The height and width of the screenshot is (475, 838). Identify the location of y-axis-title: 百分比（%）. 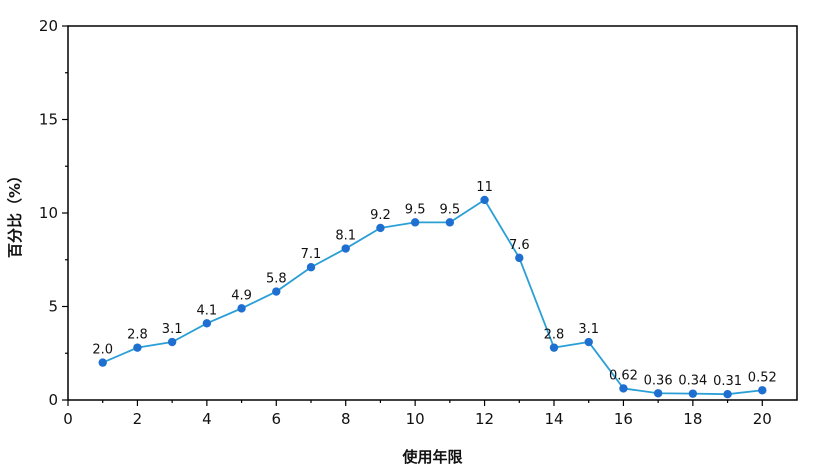
(15, 213).